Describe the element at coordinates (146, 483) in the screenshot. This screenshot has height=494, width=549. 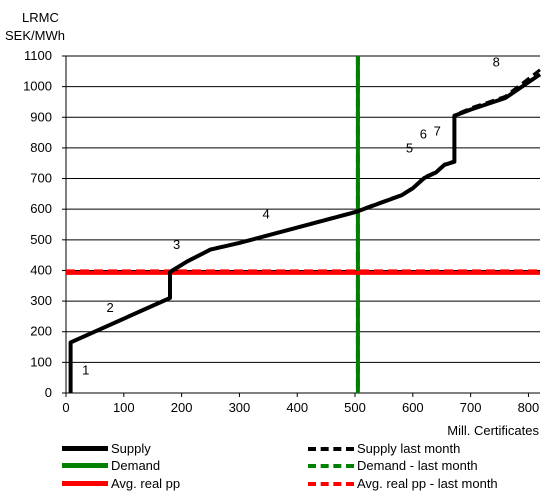
I see `legend-label-avg-real-pp: Avg. real pp` at that location.